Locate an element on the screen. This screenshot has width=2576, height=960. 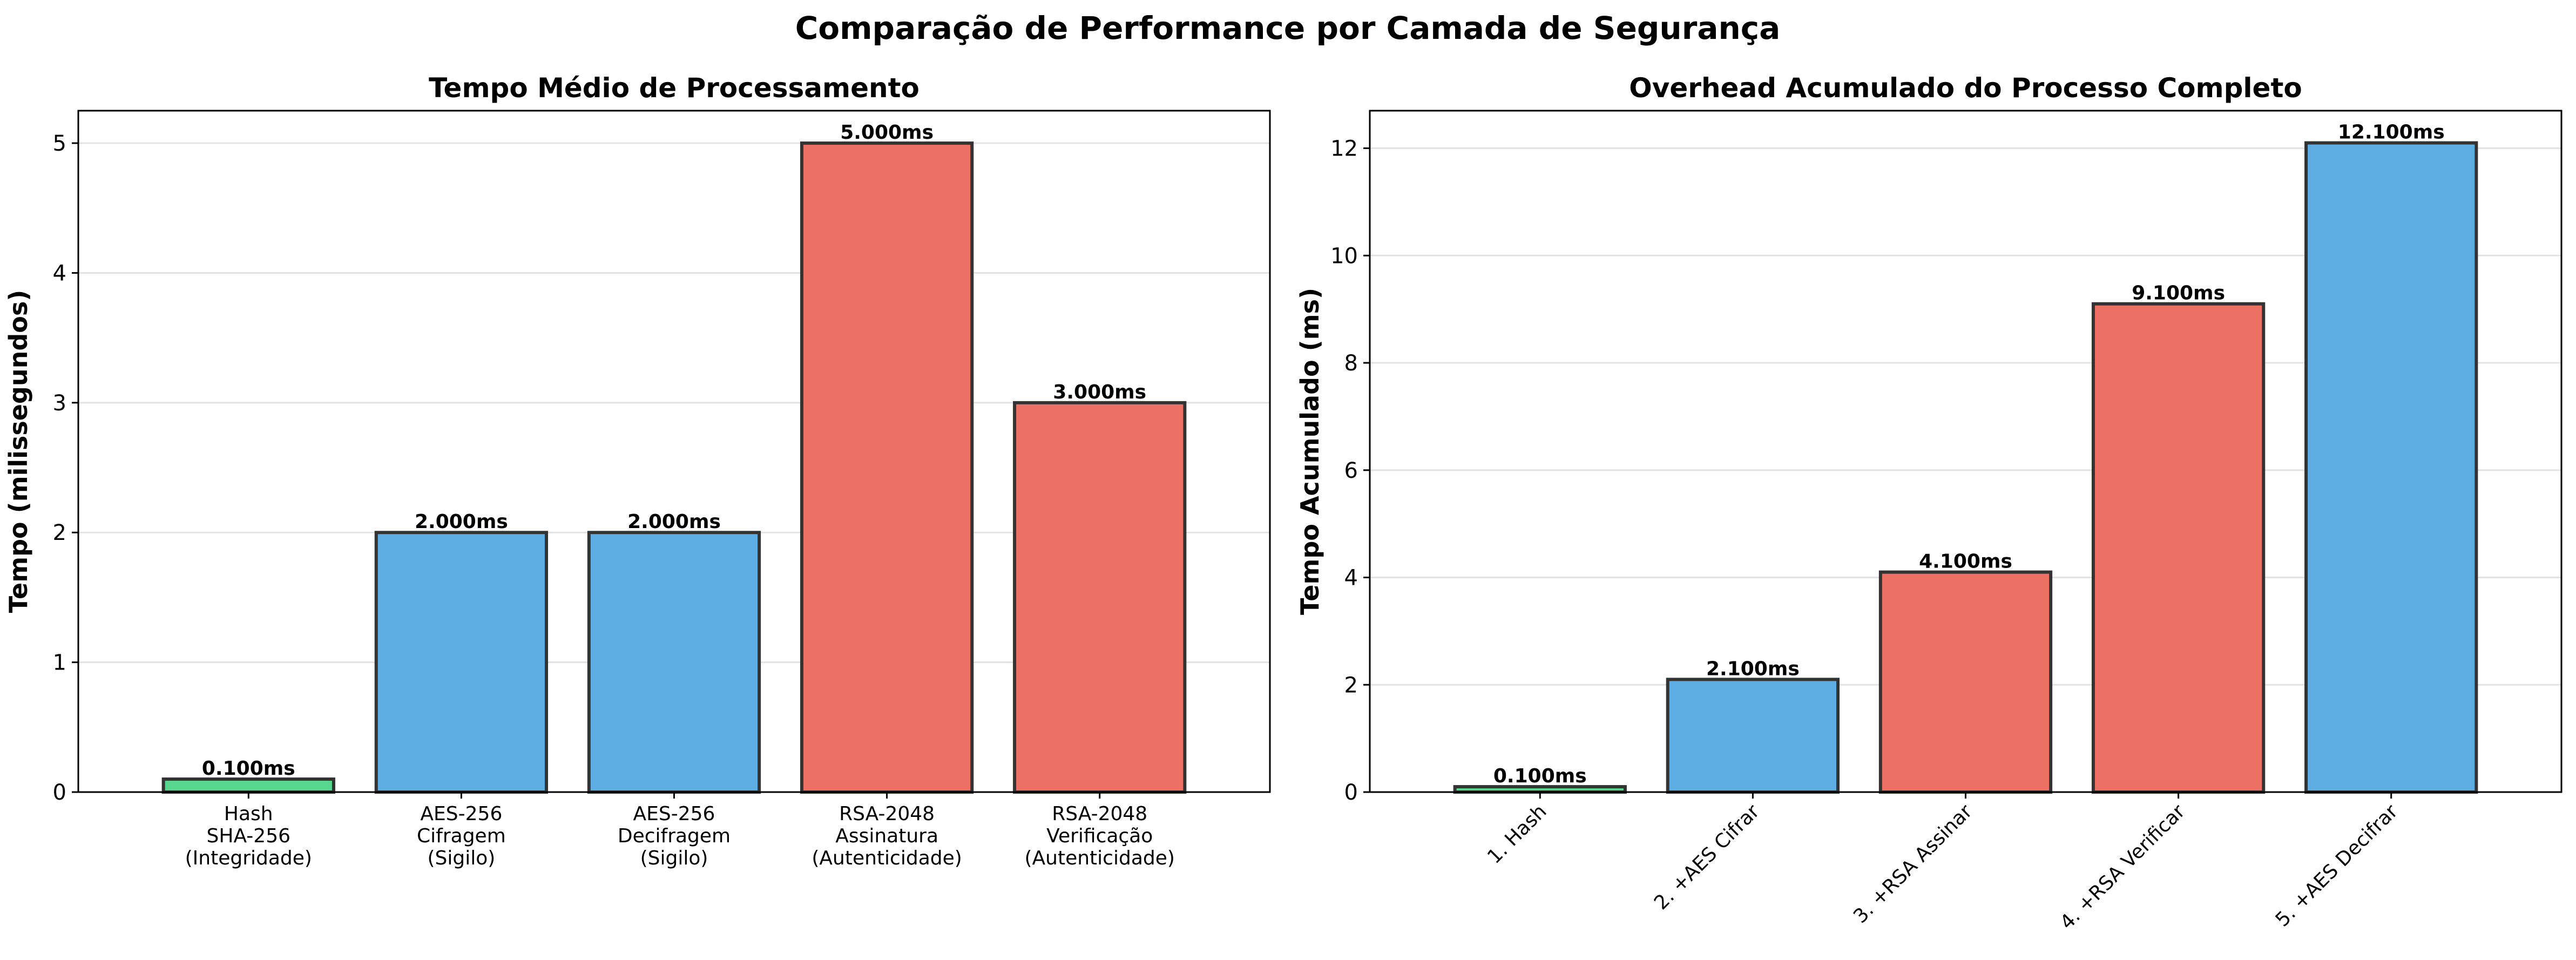
data-label-aes-256-cifragem-sigilo: 2.000ms is located at coordinates (461, 522).